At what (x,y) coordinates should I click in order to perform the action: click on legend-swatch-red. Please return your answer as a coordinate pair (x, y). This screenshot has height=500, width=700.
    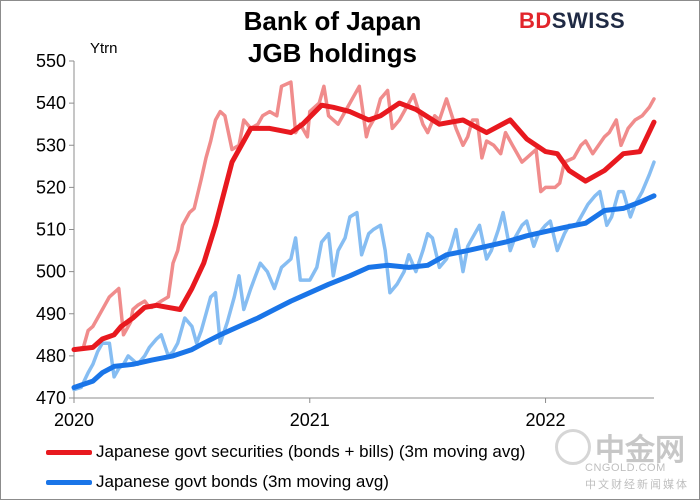
    Looking at the image, I should click on (69, 453).